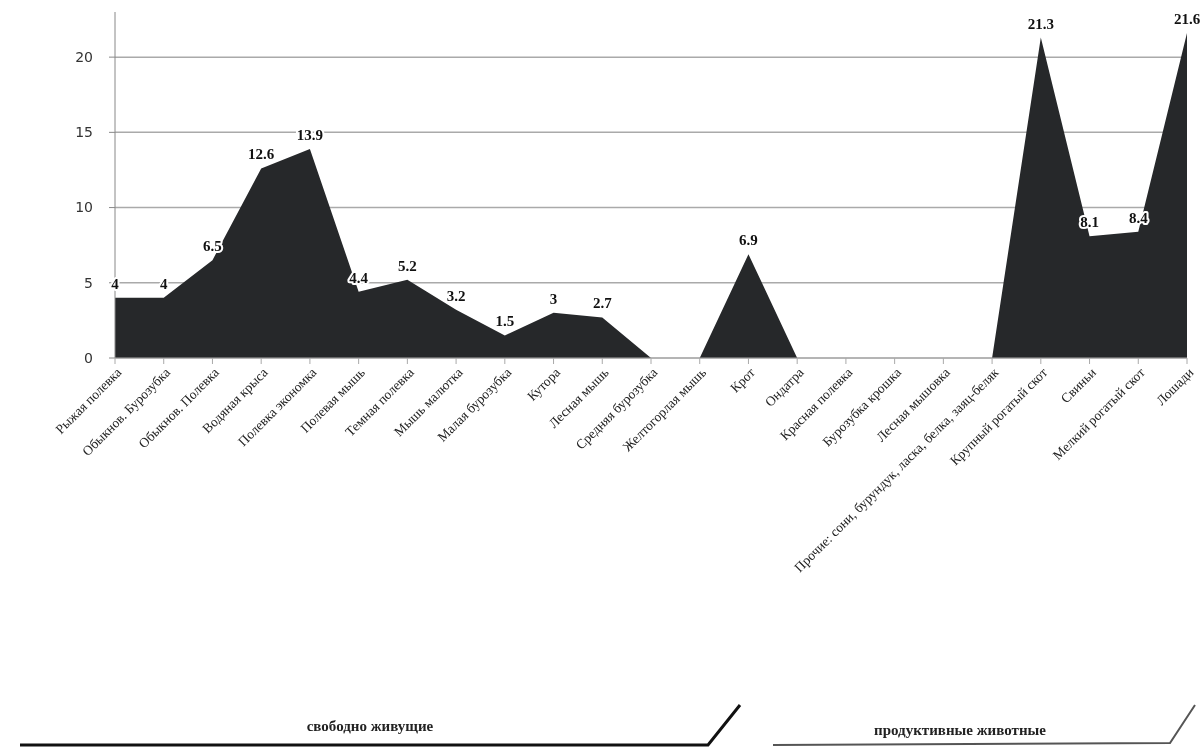  Describe the element at coordinates (310, 134) in the screenshot. I see `data-label: 13.9` at that location.